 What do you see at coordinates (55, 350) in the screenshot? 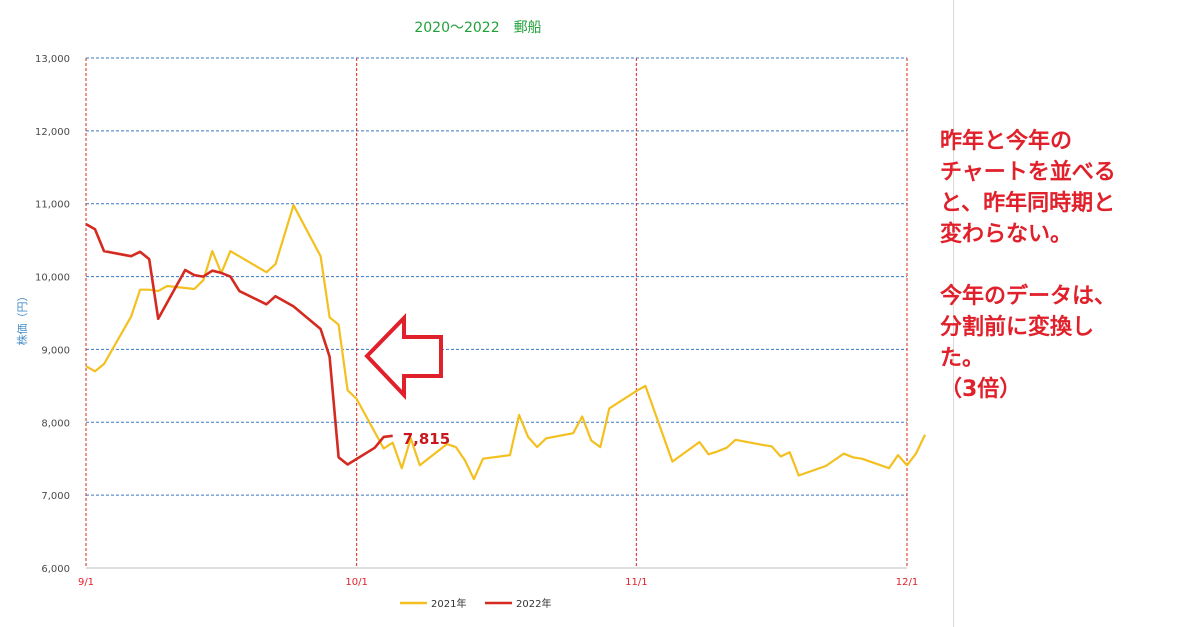
I see `y-tick-label: 9,000` at bounding box center [55, 350].